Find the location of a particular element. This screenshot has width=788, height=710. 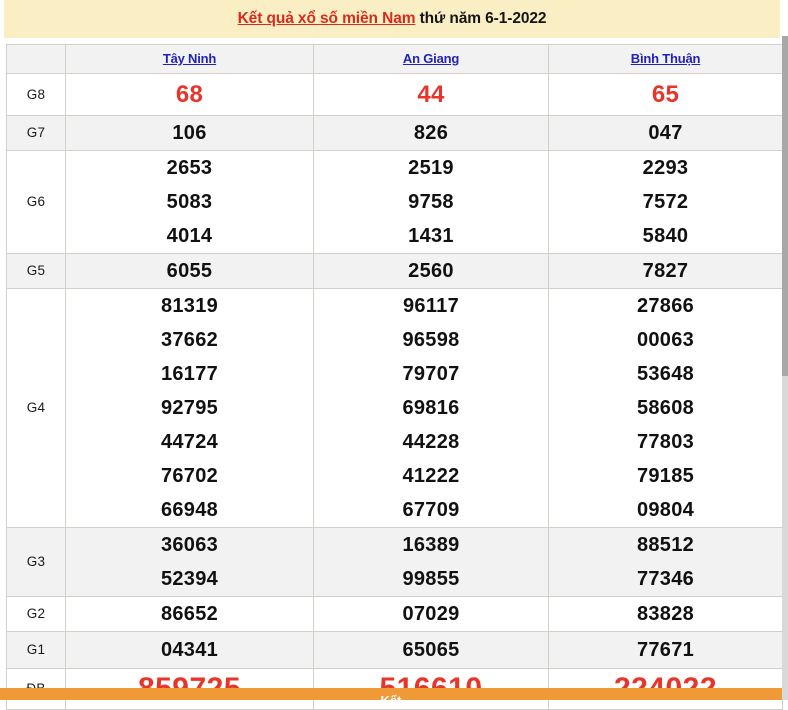

province-link: Bình Thuận is located at coordinates (665, 58).